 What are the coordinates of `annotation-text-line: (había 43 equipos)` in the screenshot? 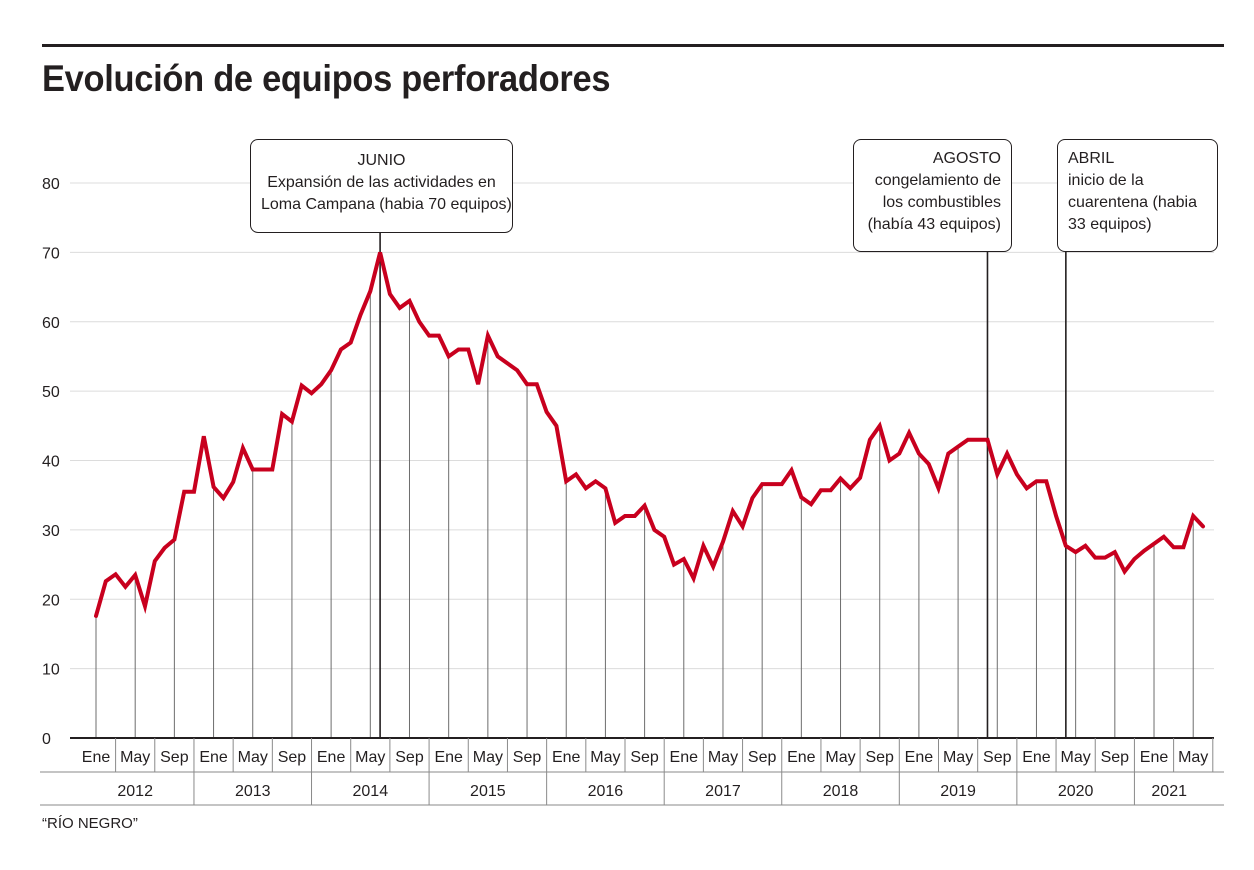 It's located at (934, 224).